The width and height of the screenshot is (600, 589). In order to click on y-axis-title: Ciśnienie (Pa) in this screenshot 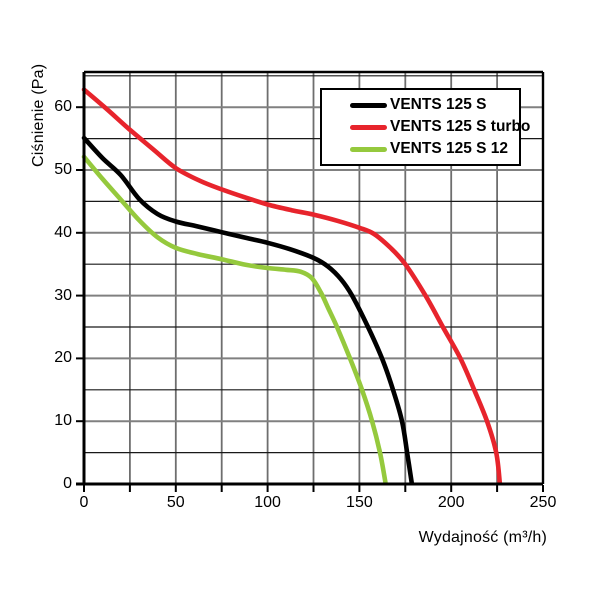, I will do `click(38, 115)`.